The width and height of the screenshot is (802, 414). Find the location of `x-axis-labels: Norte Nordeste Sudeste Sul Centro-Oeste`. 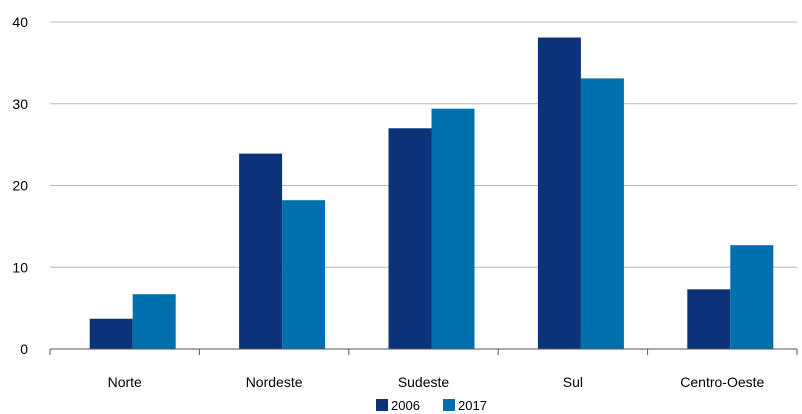

x-axis-labels: Norte Nordeste Sudeste Sul Centro-Oeste is located at coordinates (436, 382).